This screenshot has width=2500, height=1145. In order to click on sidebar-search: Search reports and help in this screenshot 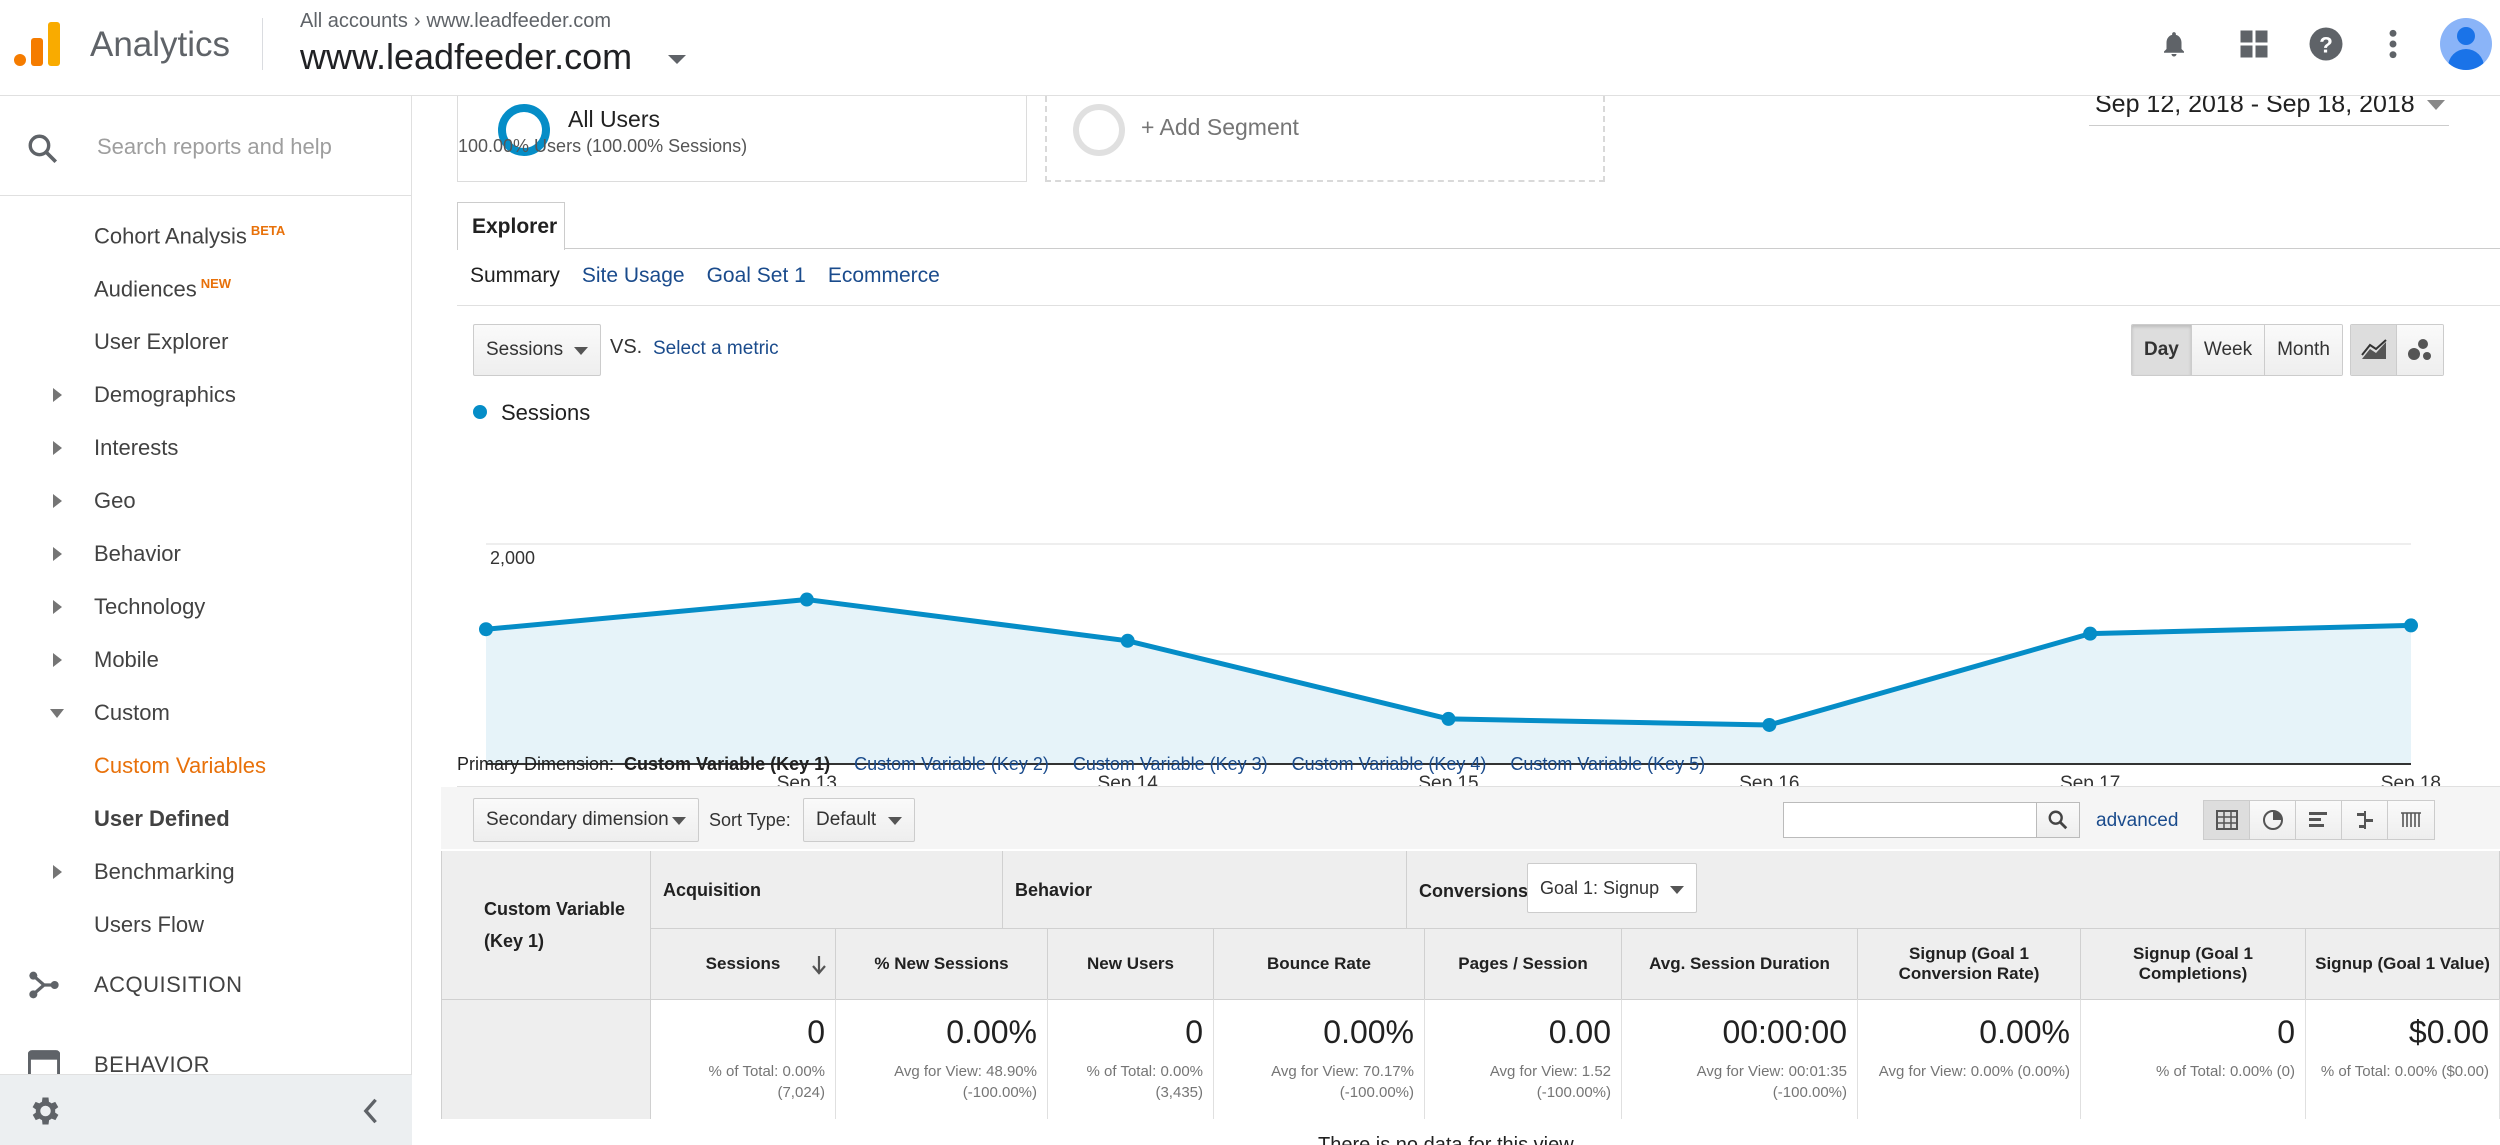, I will do `click(206, 146)`.